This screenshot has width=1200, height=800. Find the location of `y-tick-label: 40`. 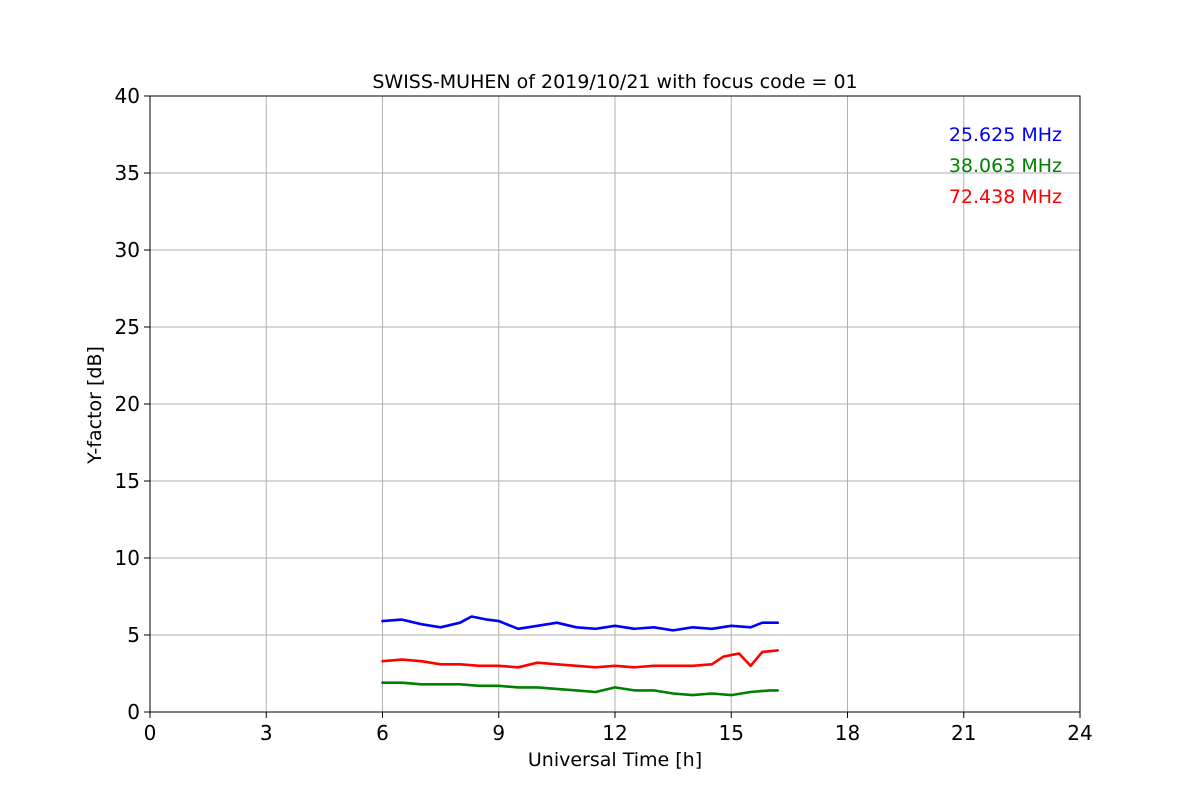

y-tick-label: 40 is located at coordinates (127, 96).